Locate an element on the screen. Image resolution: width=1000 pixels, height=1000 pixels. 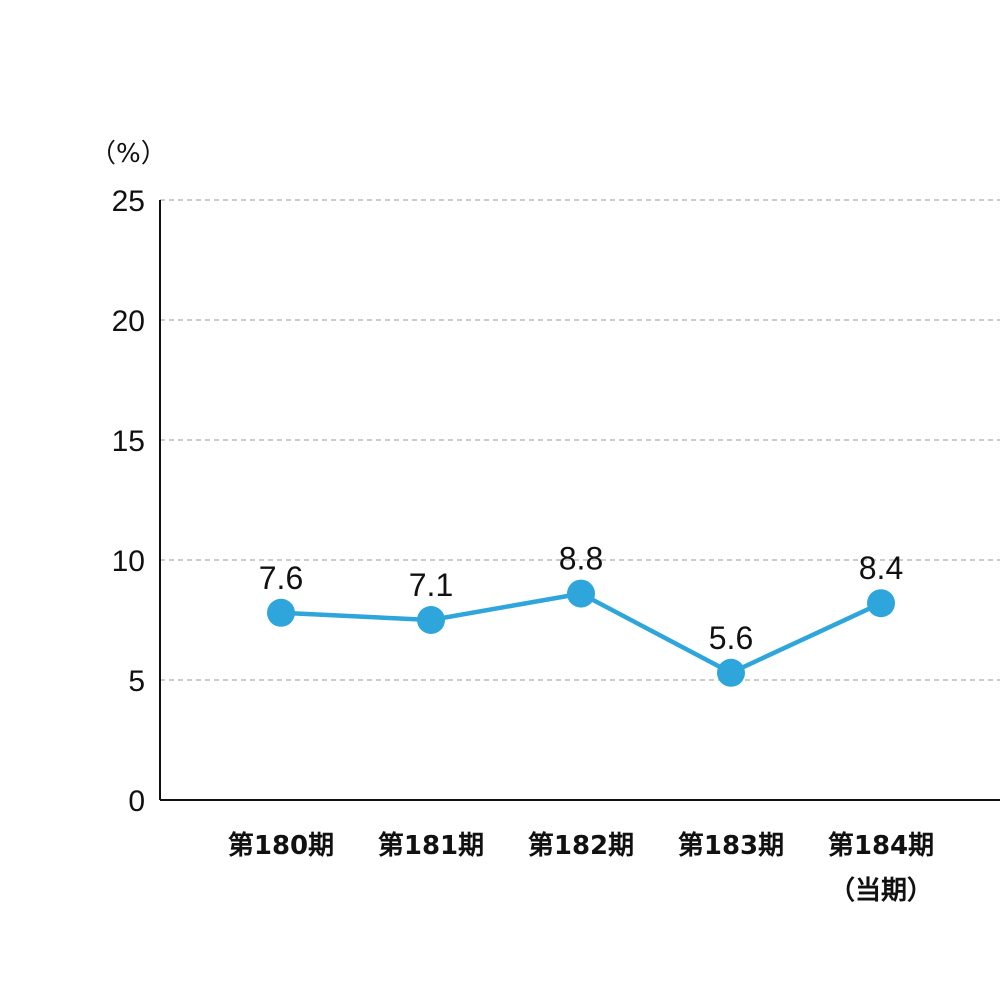
y-tick-labels: 0 5 10 15 20 25 is located at coordinates (128, 501).